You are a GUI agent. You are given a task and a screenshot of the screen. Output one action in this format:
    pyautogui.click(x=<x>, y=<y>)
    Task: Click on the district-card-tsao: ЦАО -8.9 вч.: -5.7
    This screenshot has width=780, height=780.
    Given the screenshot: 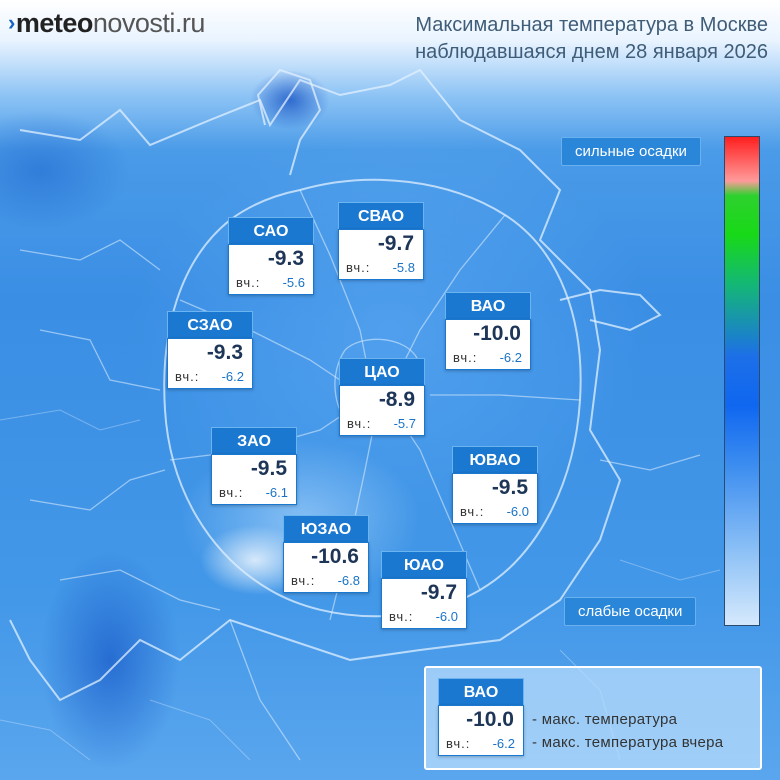 What is the action you would take?
    pyautogui.click(x=382, y=397)
    